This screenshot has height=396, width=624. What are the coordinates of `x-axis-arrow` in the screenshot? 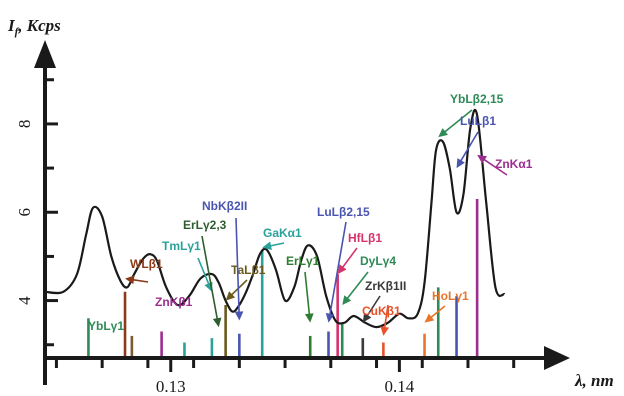 It's located at (557, 358).